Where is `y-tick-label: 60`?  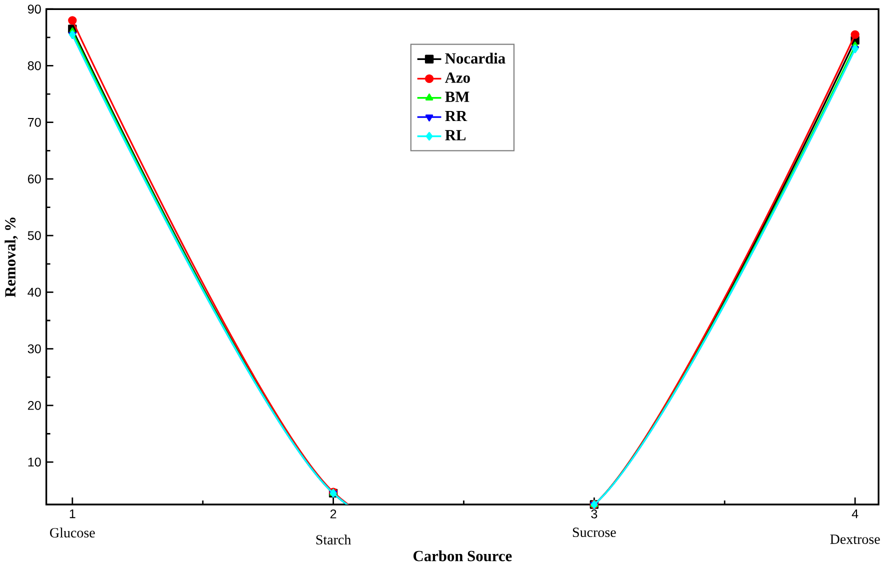
y-tick-label: 60 is located at coordinates (34, 179).